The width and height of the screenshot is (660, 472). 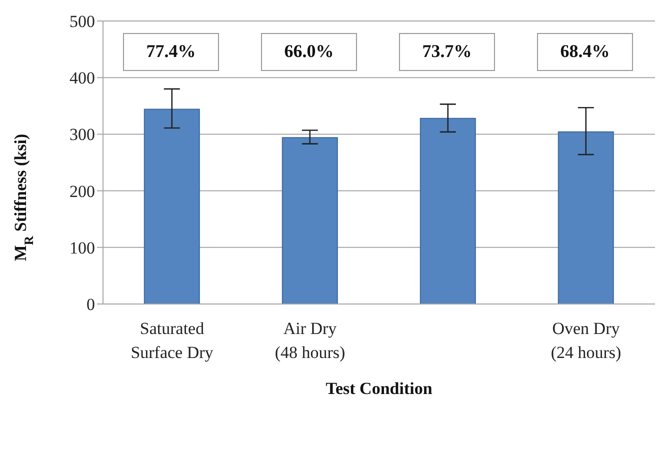 I want to click on x-tick-label: Air Dry (48 hours), so click(x=310, y=340).